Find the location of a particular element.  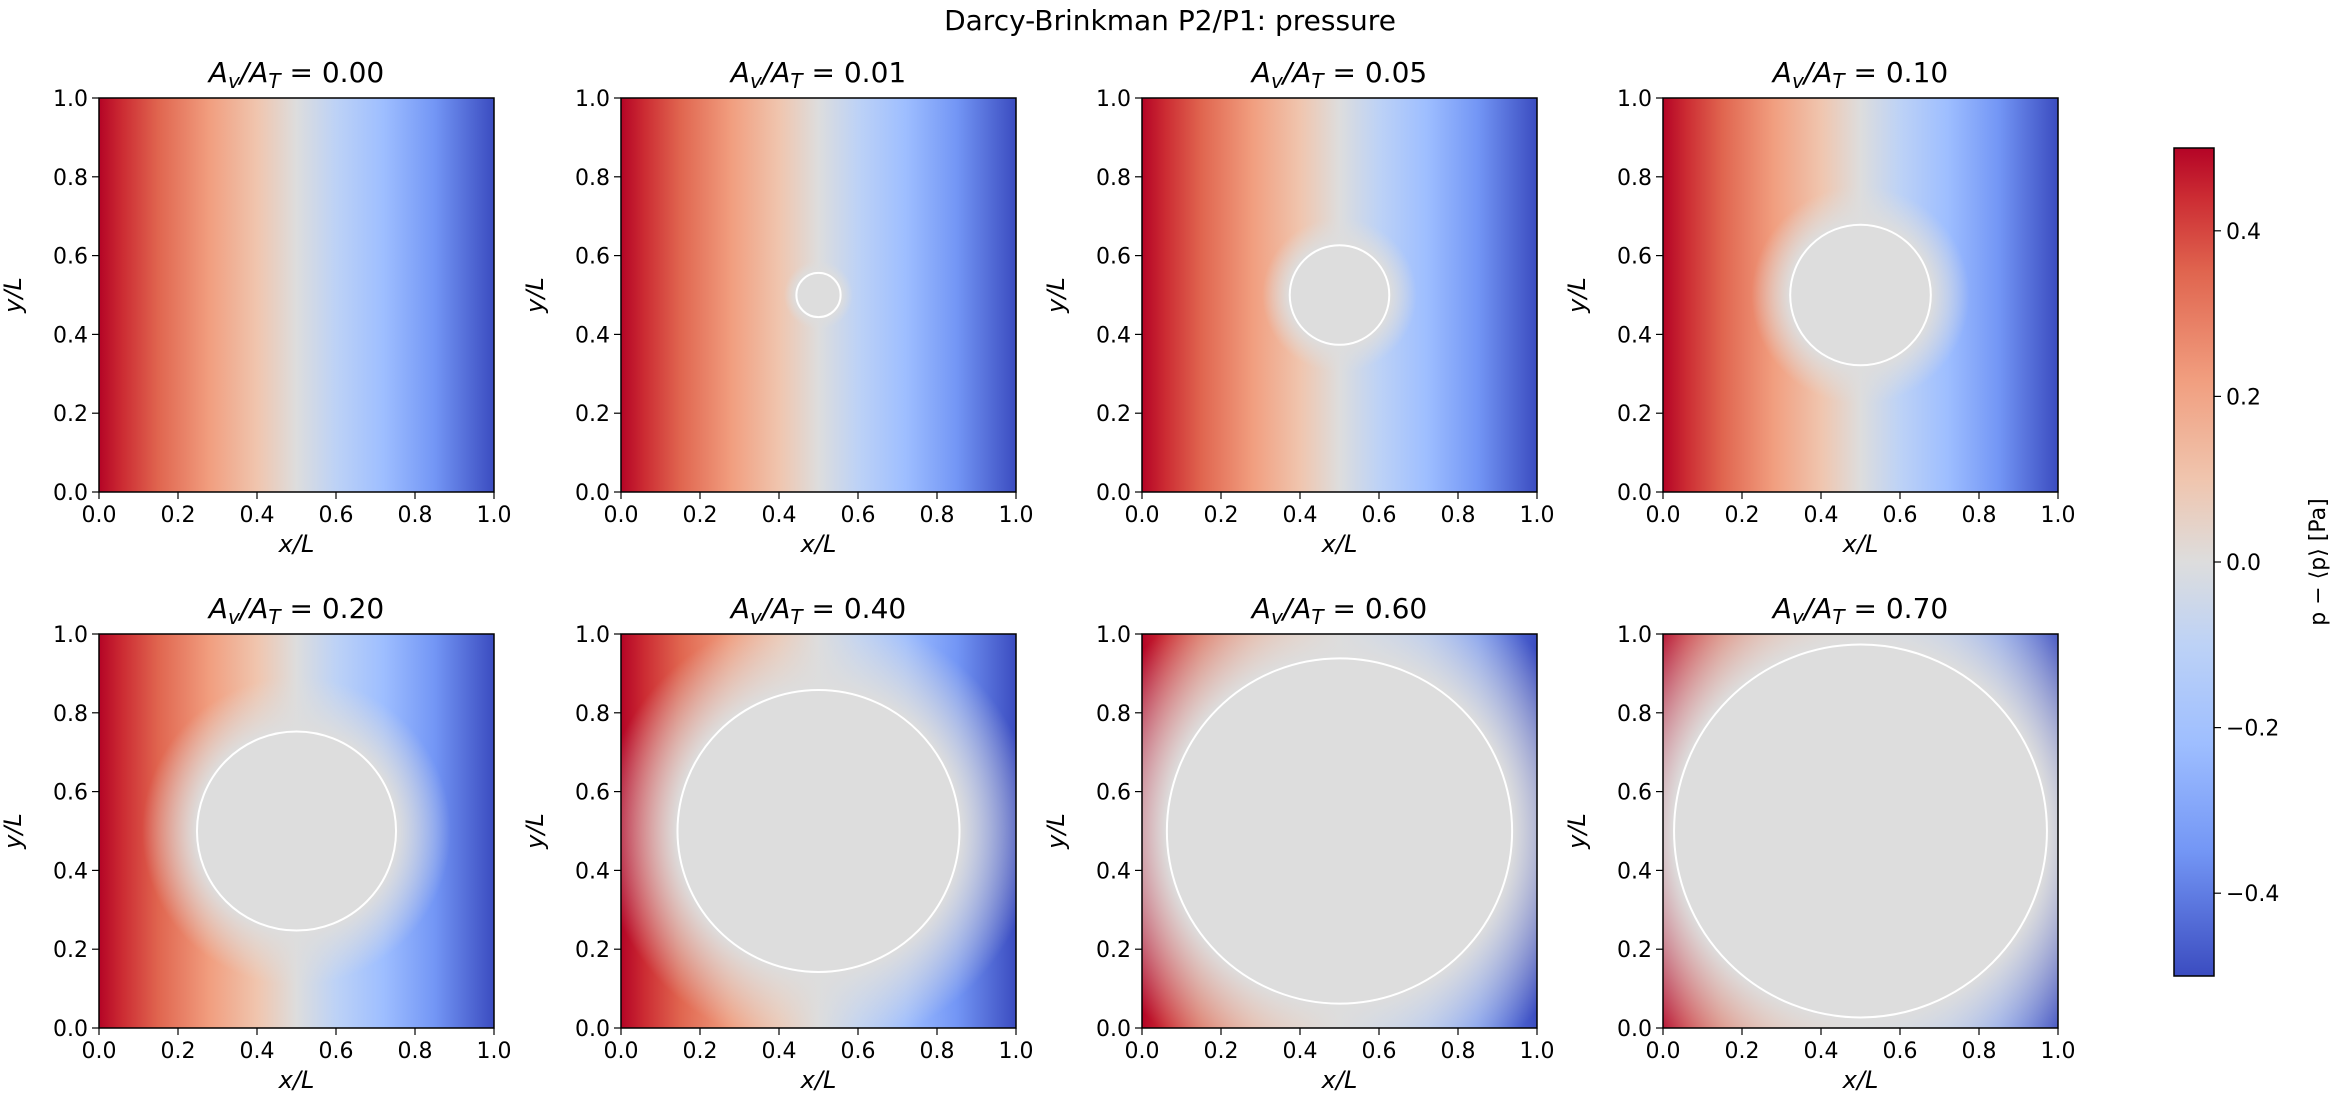

title-value: = 0.60 is located at coordinates (1376, 608).